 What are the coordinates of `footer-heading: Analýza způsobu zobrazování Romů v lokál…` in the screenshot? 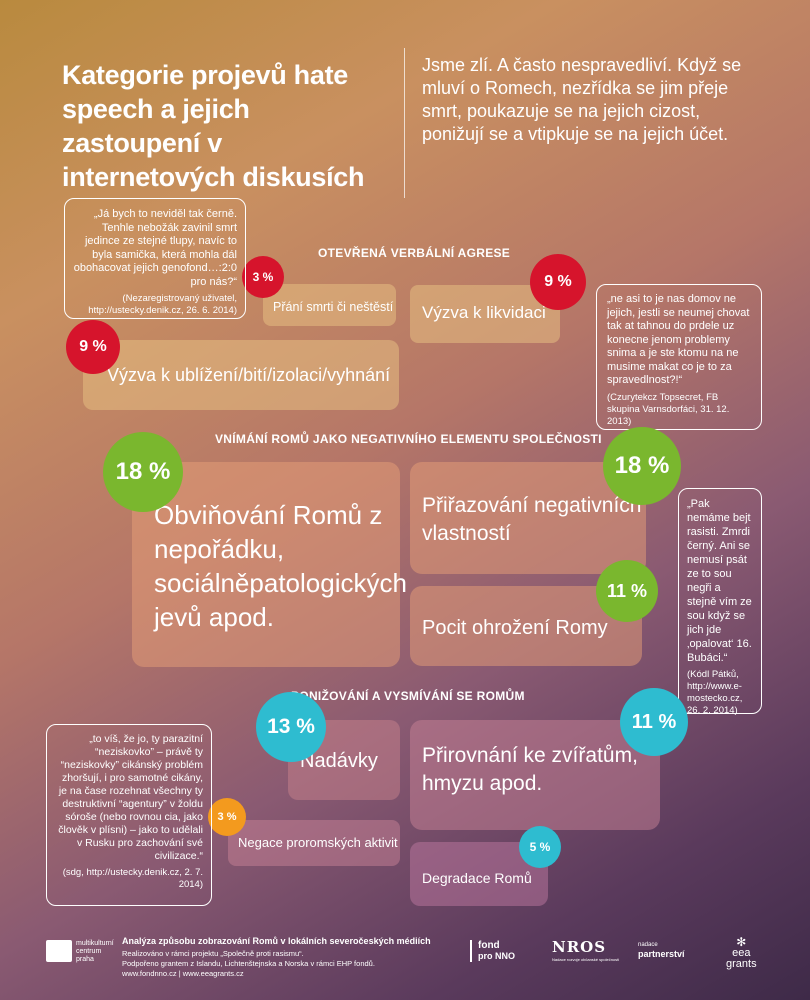 It's located at (276, 941).